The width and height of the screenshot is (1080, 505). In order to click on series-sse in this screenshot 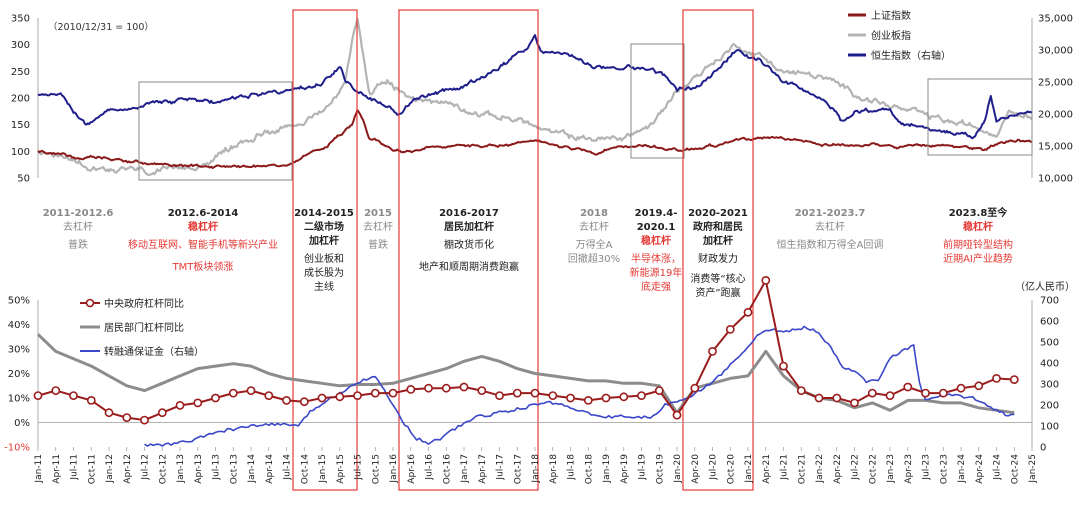, I will do `click(535, 139)`.